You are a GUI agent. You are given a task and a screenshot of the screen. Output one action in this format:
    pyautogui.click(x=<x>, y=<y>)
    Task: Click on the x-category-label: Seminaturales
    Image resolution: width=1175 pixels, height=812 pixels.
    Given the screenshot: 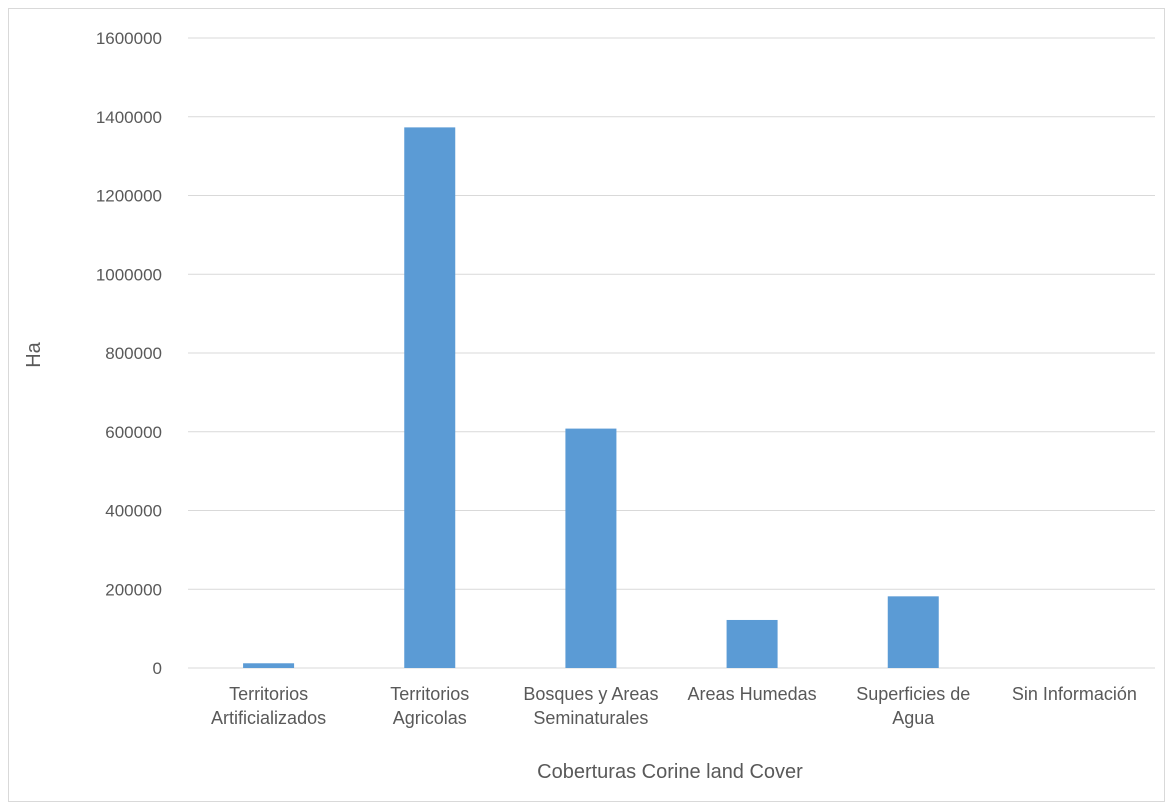 What is the action you would take?
    pyautogui.click(x=590, y=718)
    